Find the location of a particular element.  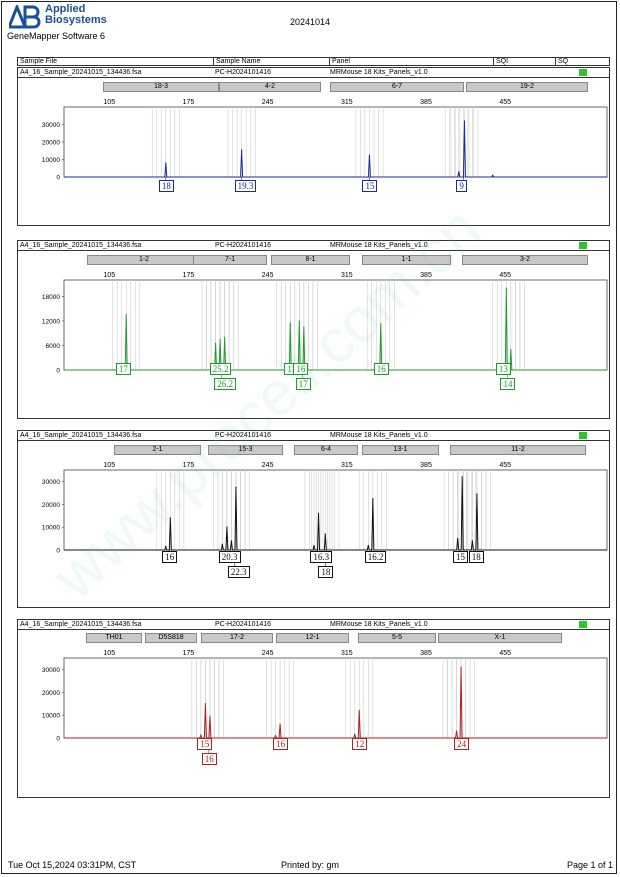

sq-status-indicator is located at coordinates (583, 435).